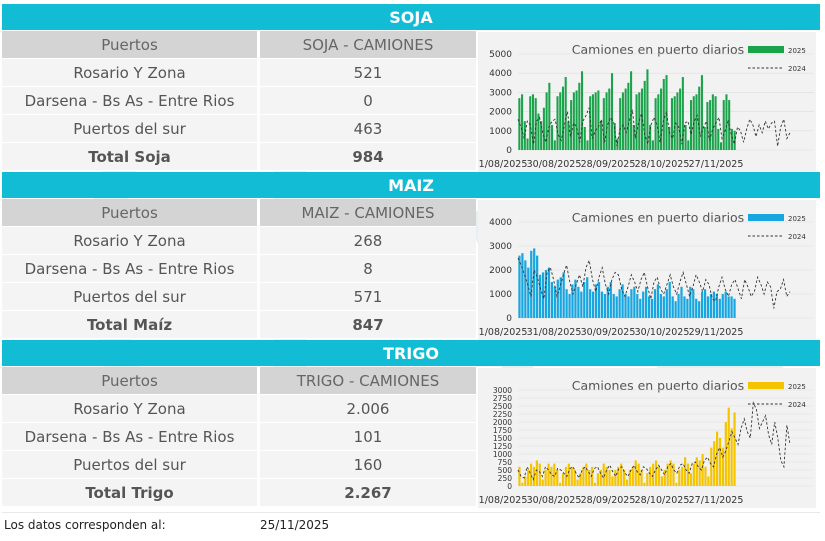 The image size is (825, 541). What do you see at coordinates (554, 500) in the screenshot?
I see `x-tick-label: 30/08/2025` at bounding box center [554, 500].